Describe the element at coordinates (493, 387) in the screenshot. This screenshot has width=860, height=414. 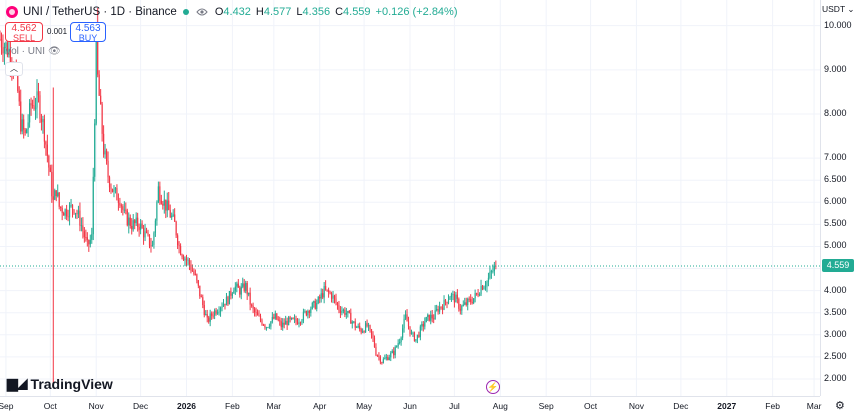
I see `event-marker-icon: ⚡` at that location.